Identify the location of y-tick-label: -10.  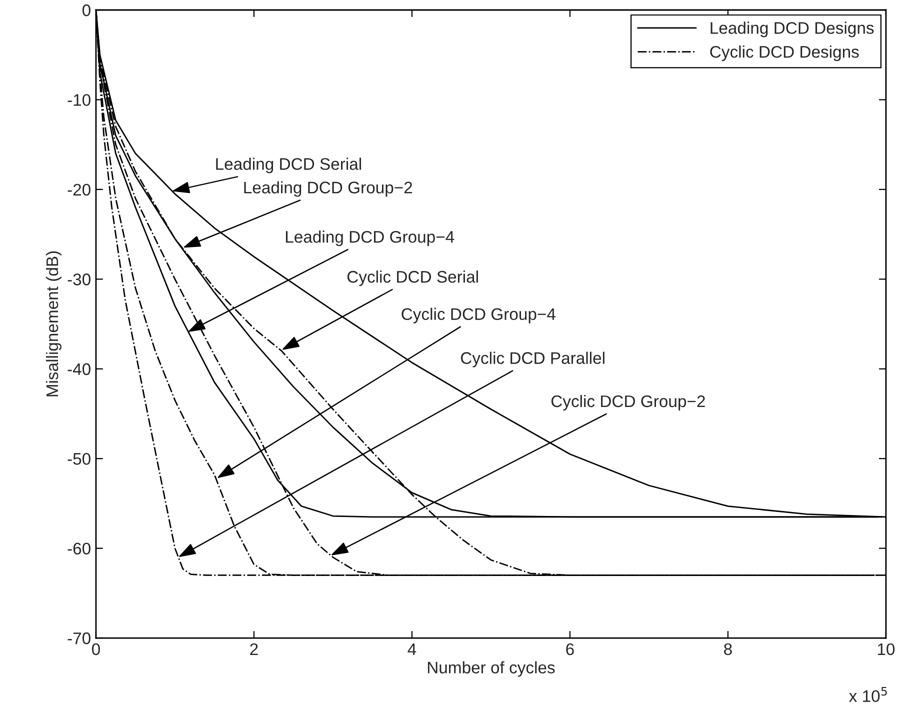
(79, 100).